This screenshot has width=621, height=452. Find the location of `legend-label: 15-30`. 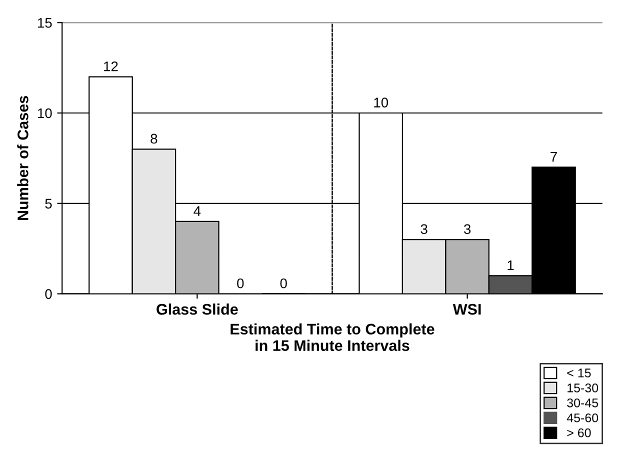

legend-label: 15-30 is located at coordinates (583, 388).